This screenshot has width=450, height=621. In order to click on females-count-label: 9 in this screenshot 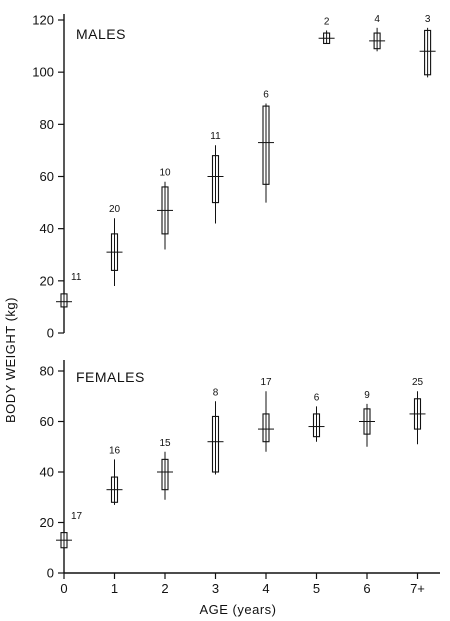, I will do `click(367, 395)`.